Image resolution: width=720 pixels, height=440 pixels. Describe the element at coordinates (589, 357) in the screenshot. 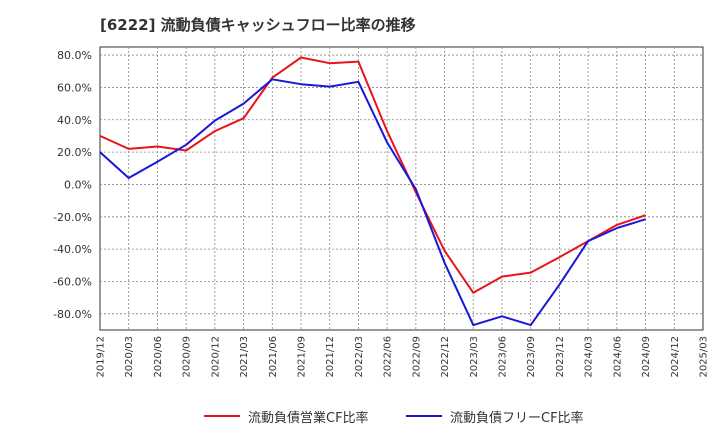

I see `x-tick-label: 2024/03` at that location.